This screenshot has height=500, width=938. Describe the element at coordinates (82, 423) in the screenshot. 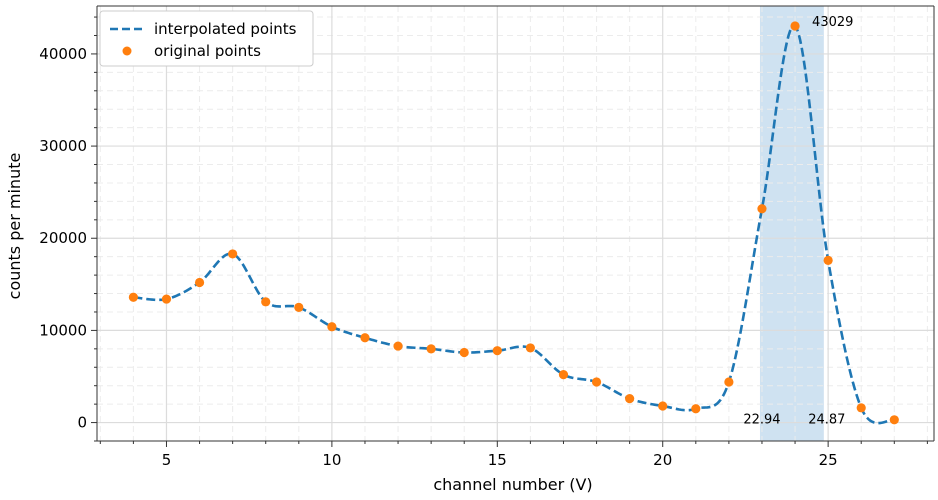

I see `y-tick-label: 0` at that location.